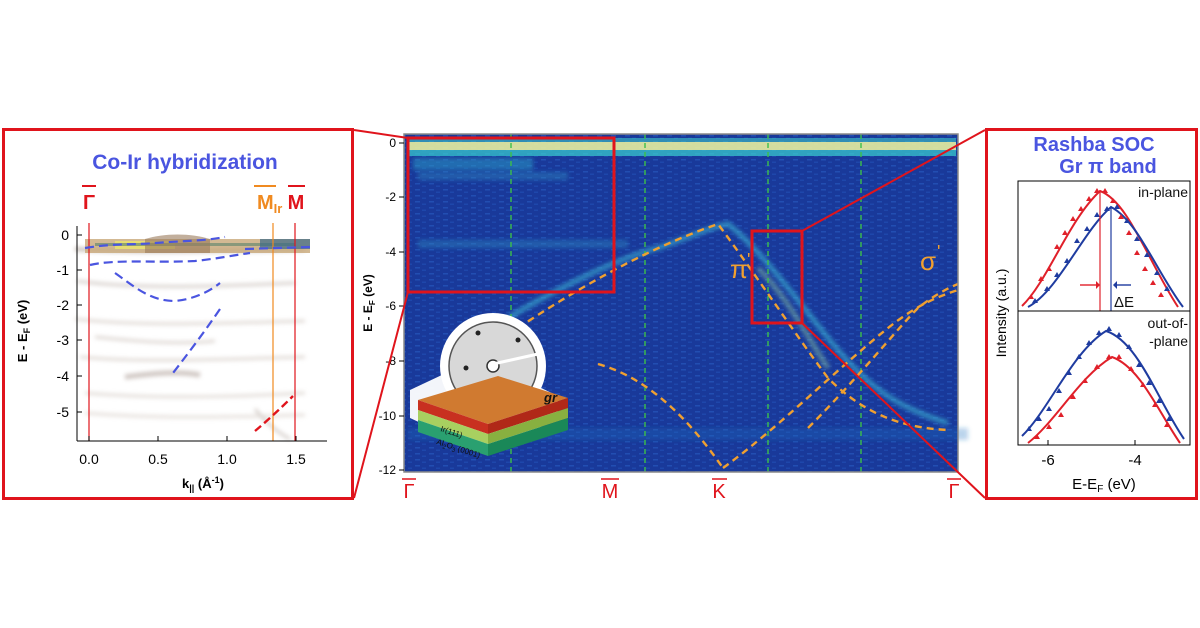  Describe the element at coordinates (369, 303) in the screenshot. I see `center-ylabel: E - EF (eV)` at that location.